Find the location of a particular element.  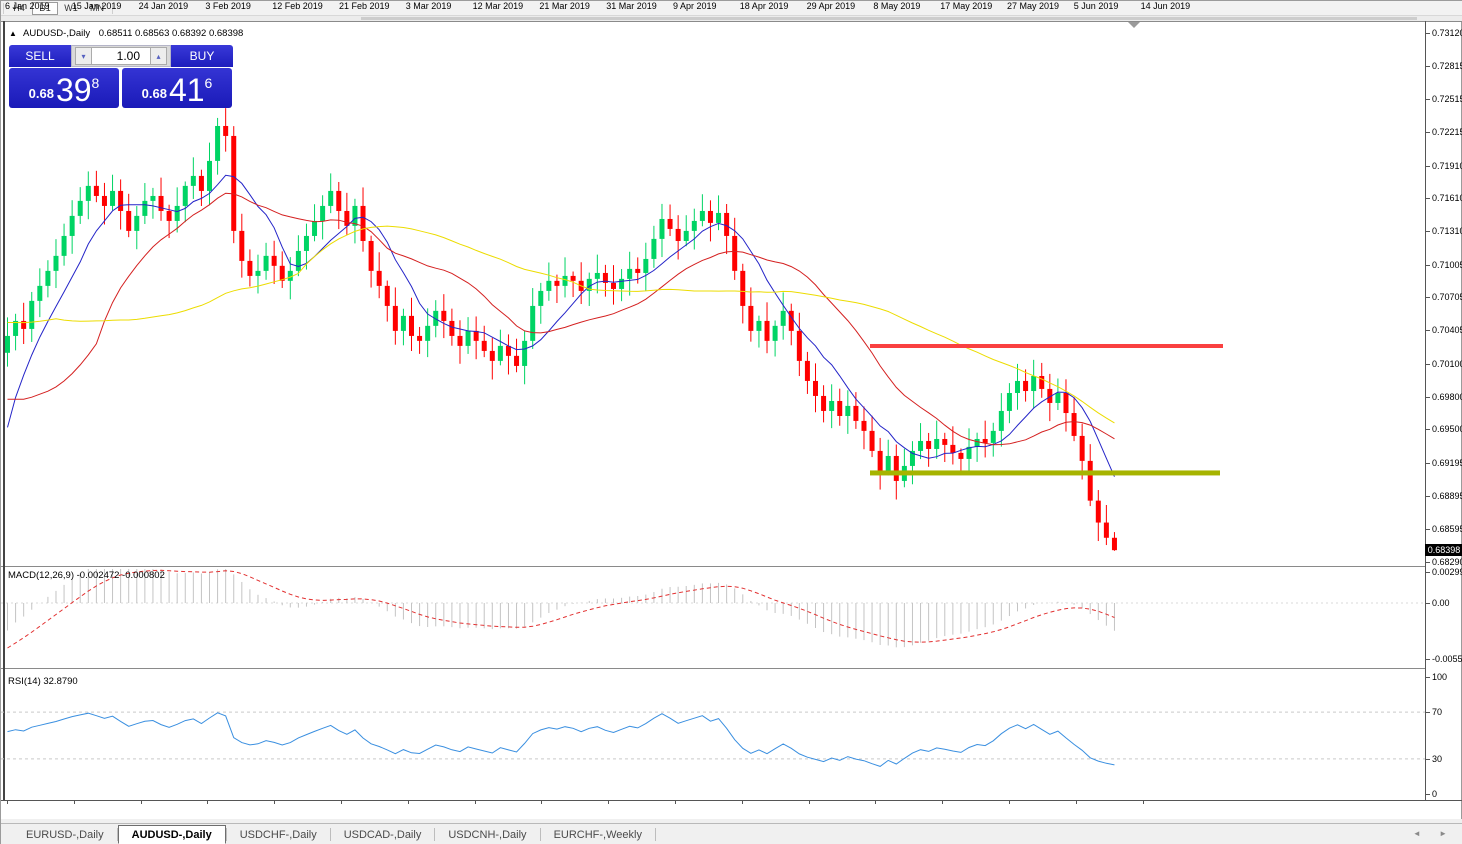

chart-top-border is located at coordinates (731, 21).